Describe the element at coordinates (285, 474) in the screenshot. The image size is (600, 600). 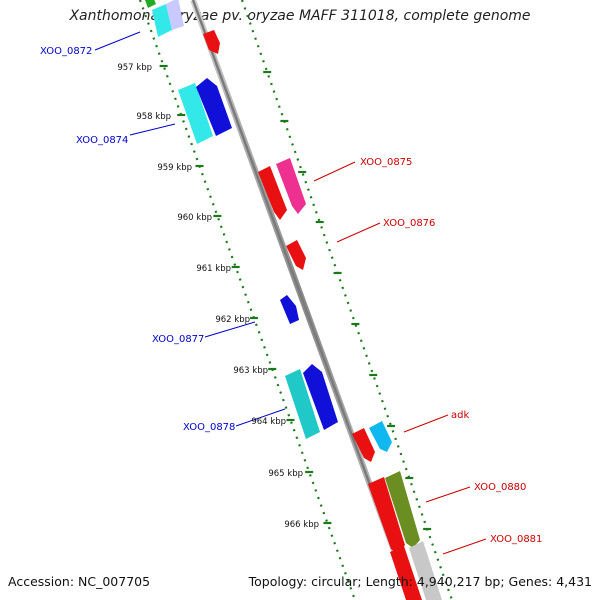
I see `tick-label: 965 kbp` at that location.